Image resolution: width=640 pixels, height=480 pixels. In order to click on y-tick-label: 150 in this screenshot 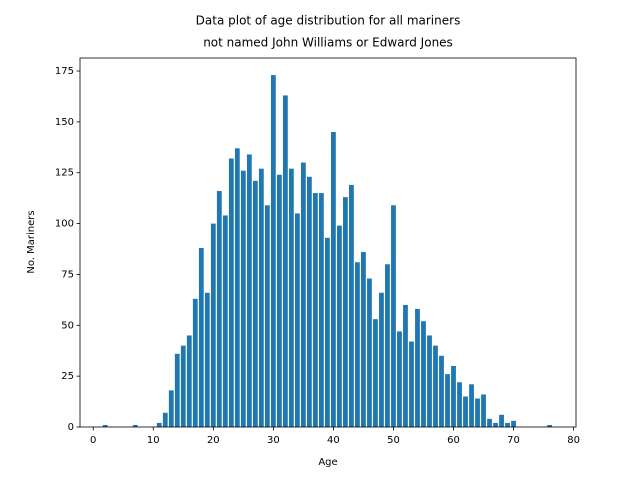, I will do `click(64, 122)`.